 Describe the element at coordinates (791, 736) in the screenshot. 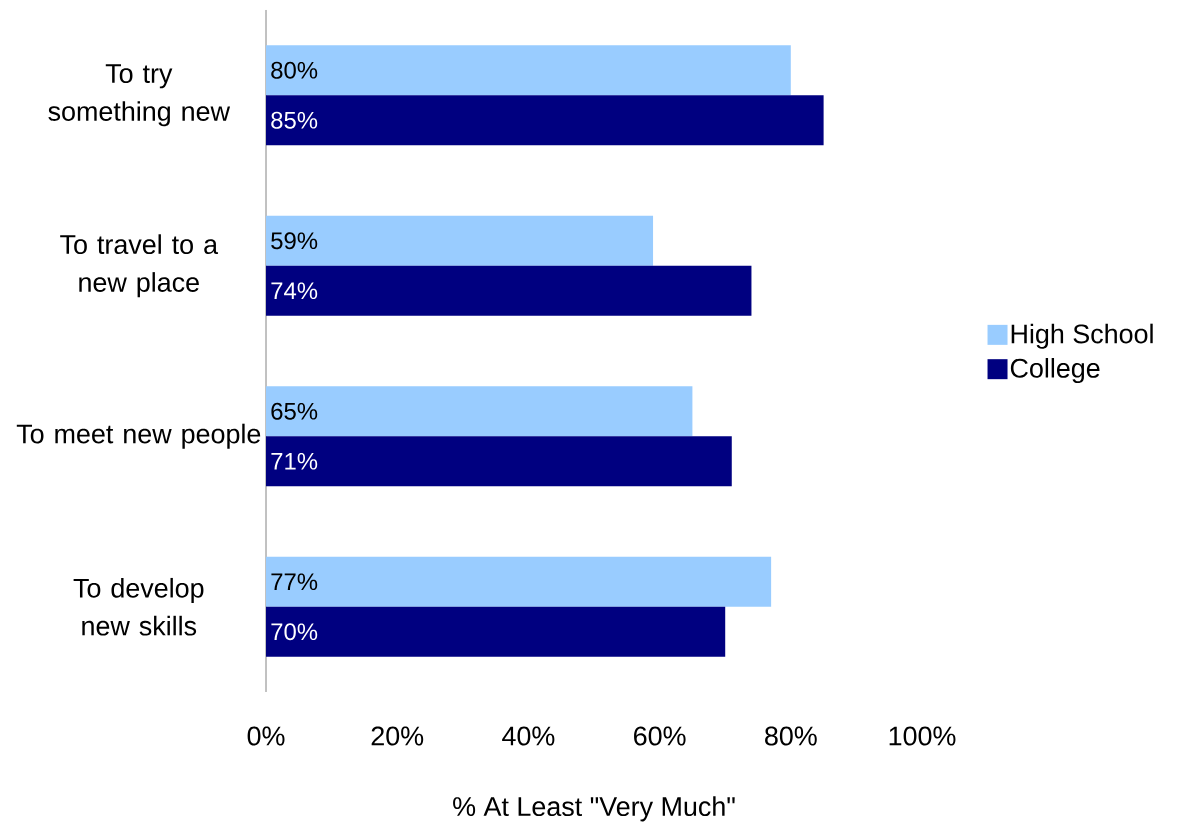

I see `x-tick-label: 80%` at that location.